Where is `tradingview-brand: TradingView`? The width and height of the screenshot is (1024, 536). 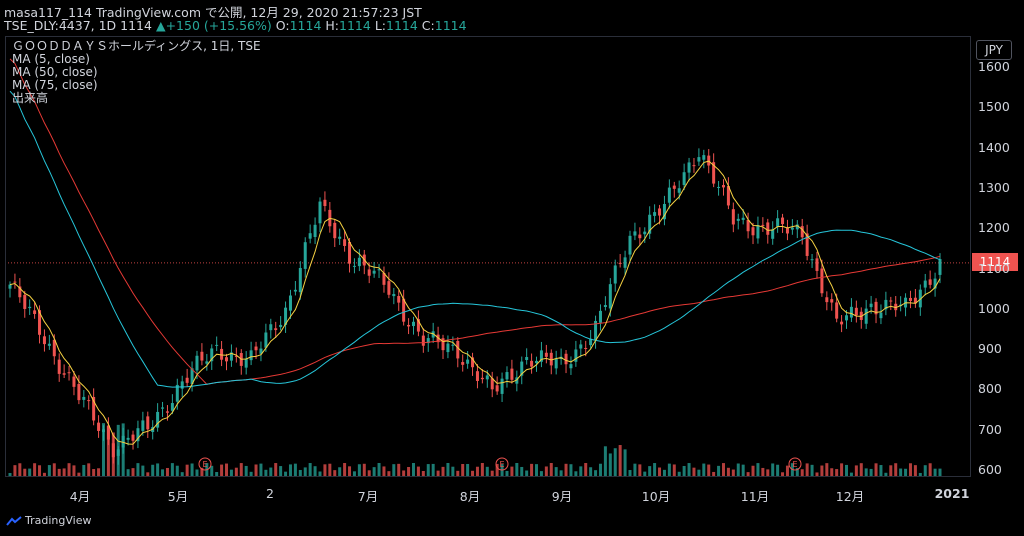
tradingview-brand: TradingView is located at coordinates (48, 520).